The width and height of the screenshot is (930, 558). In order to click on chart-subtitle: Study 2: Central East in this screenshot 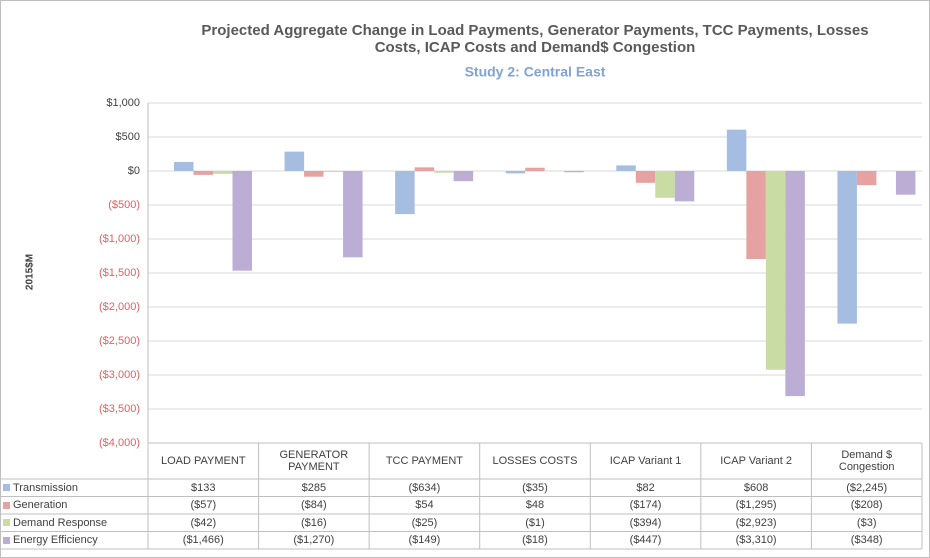, I will do `click(535, 72)`.